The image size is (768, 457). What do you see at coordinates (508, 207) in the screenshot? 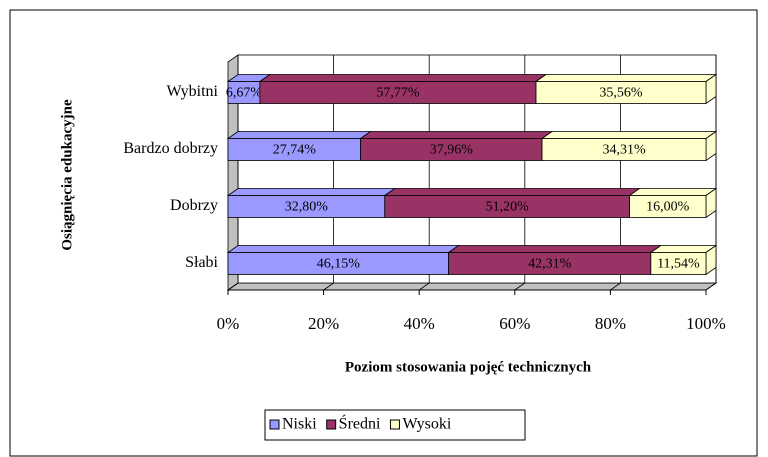
I see `data-label: 51,20%` at bounding box center [508, 207].